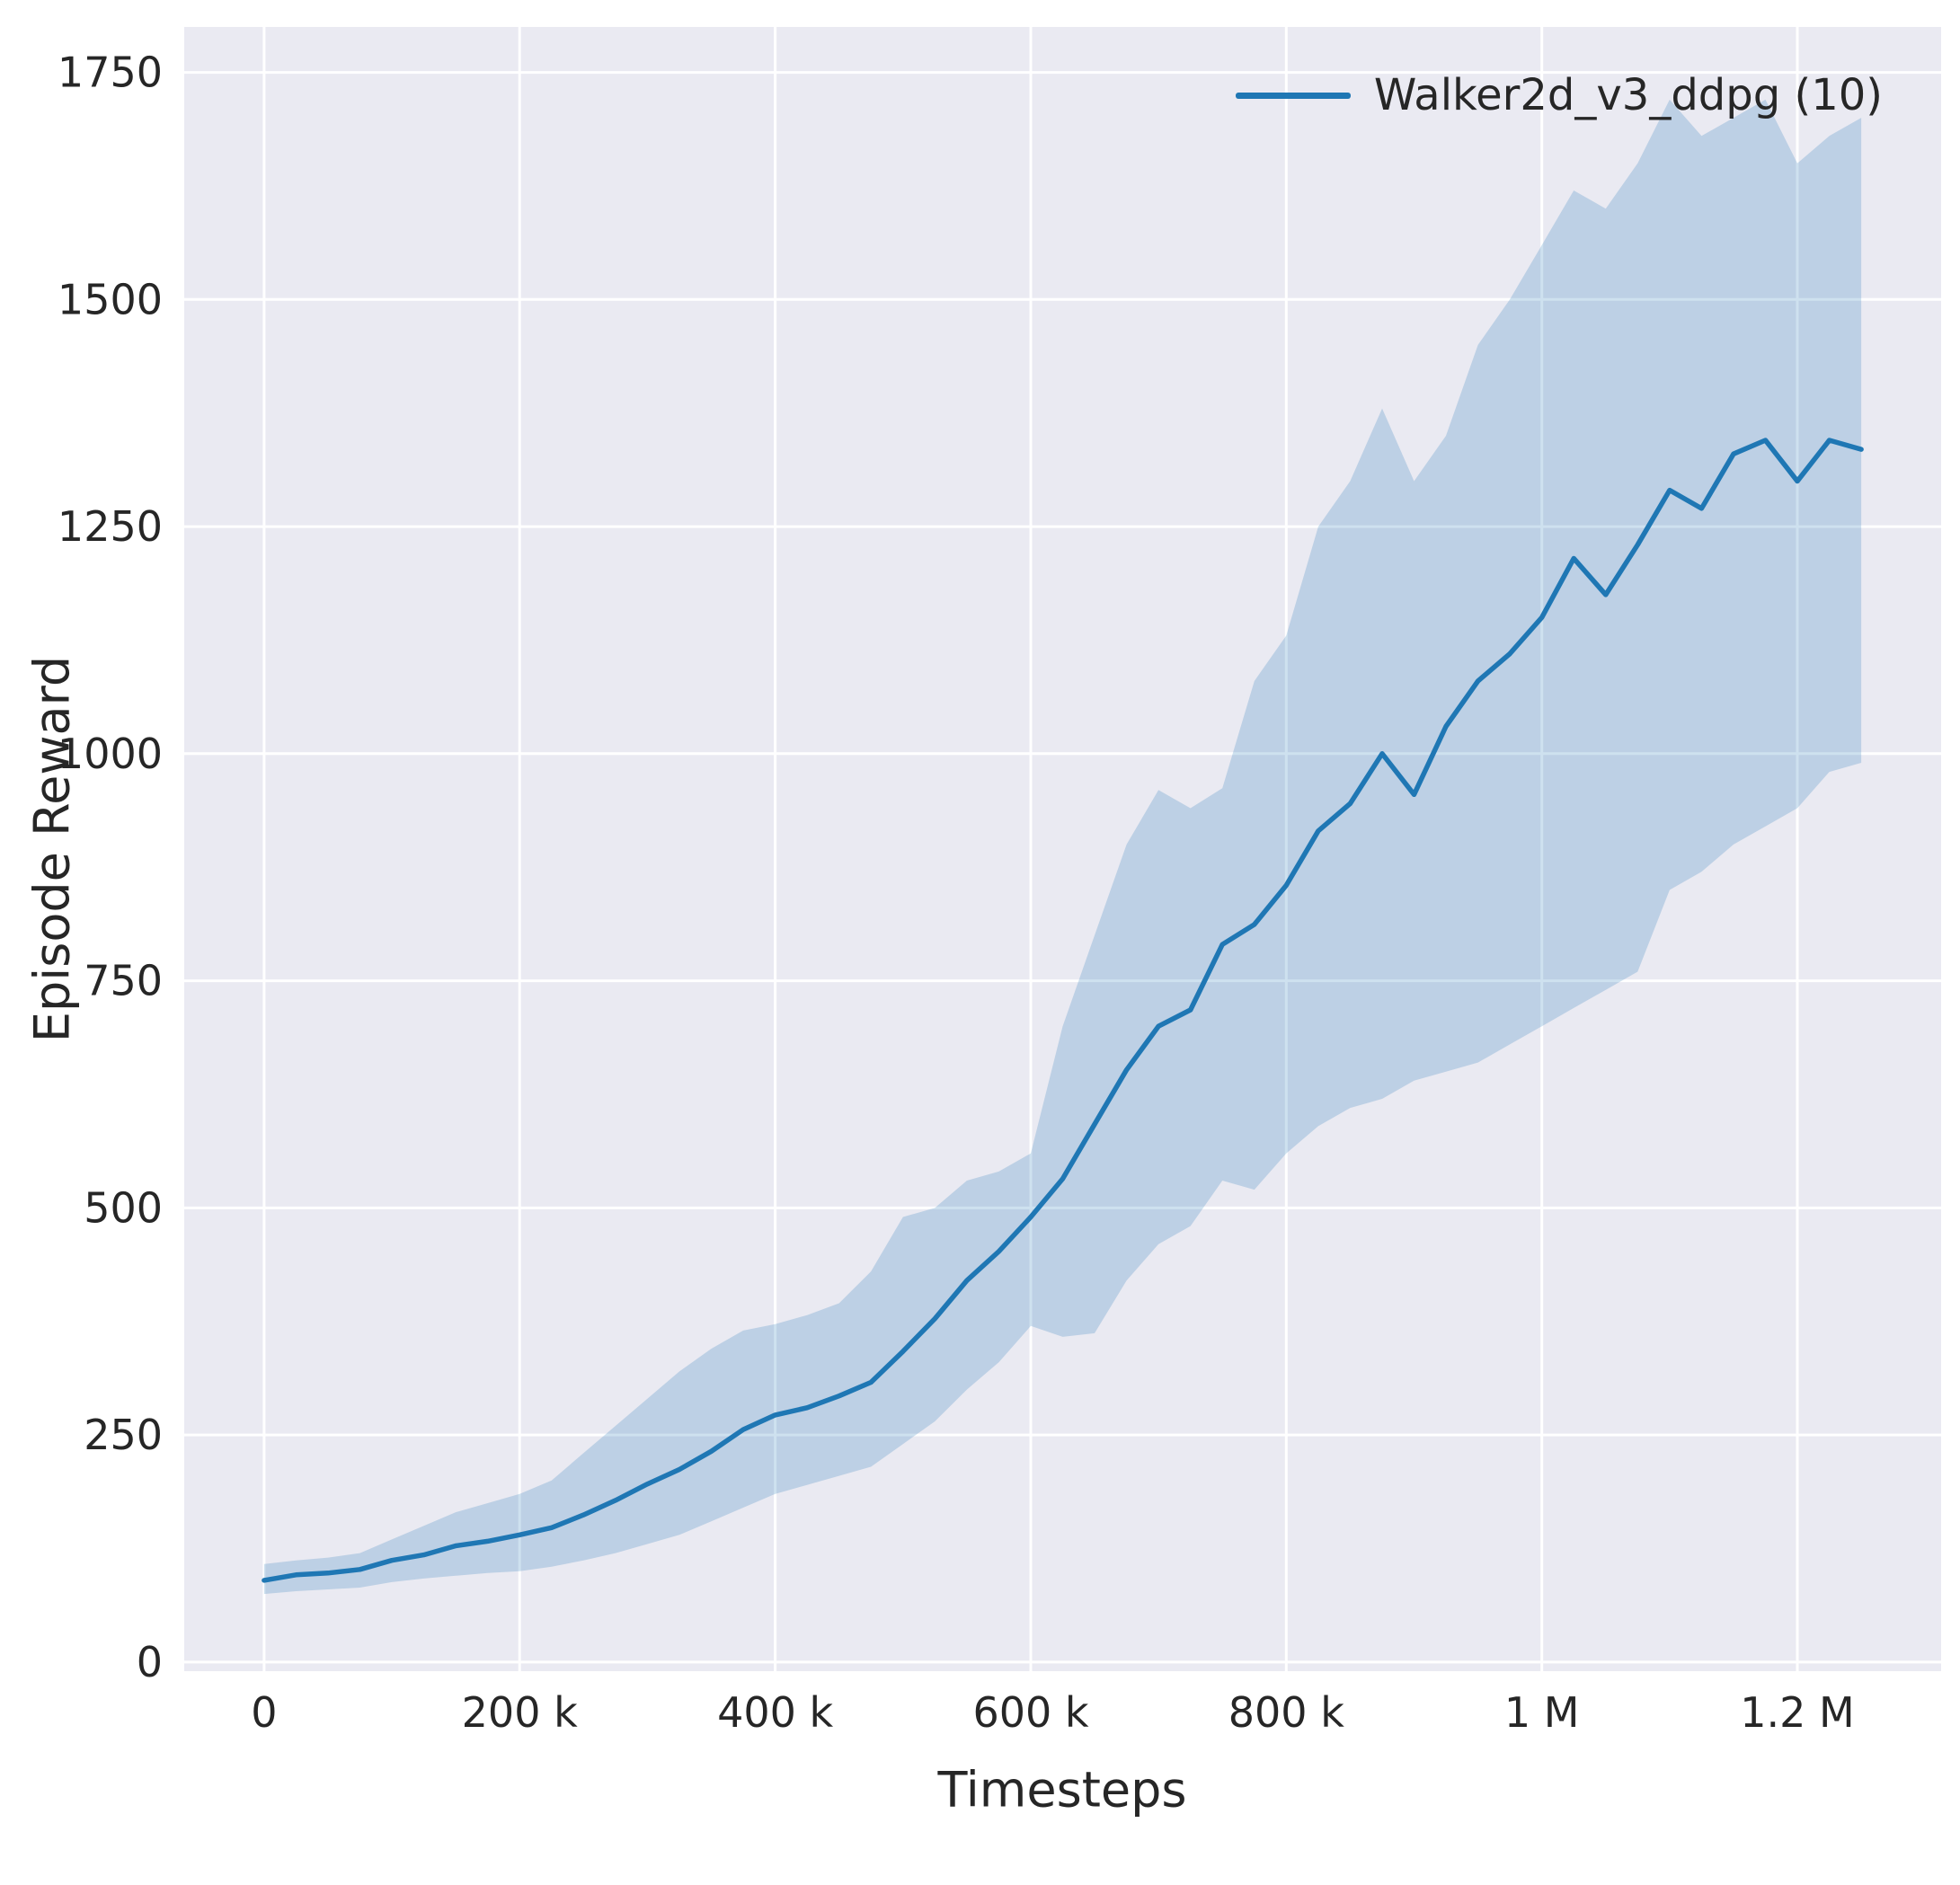  Describe the element at coordinates (1293, 95) in the screenshot. I see `legend-line-sample` at that location.